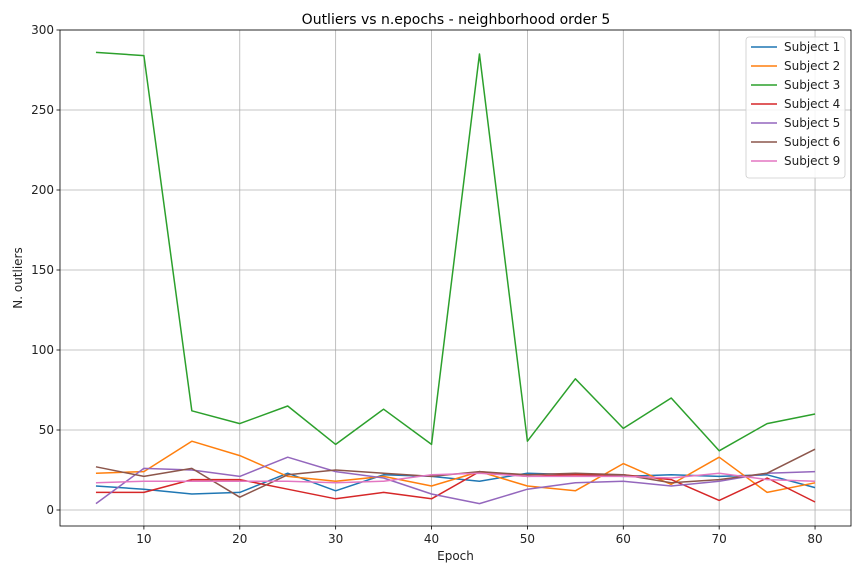 The image size is (864, 576). What do you see at coordinates (812, 161) in the screenshot?
I see `legend-label-subject-9: Subject 9` at bounding box center [812, 161].